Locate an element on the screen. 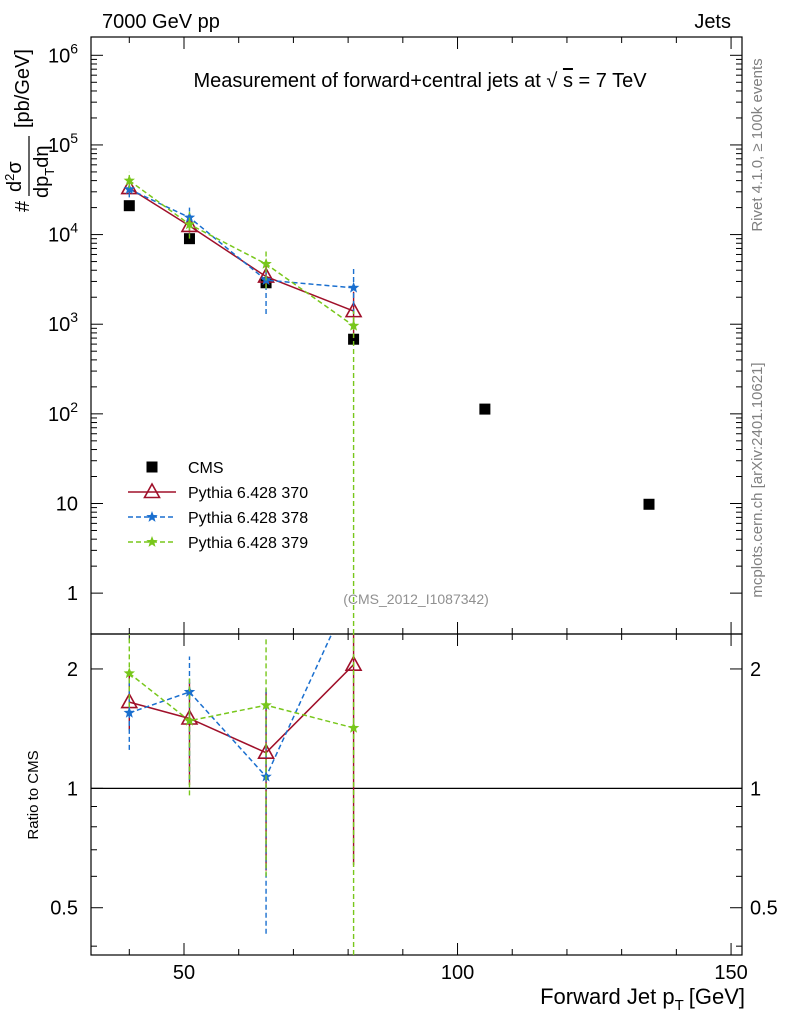 This screenshot has width=786, height=1024. analysis-tag: (CMS_2012_I1087342) is located at coordinates (416, 599).